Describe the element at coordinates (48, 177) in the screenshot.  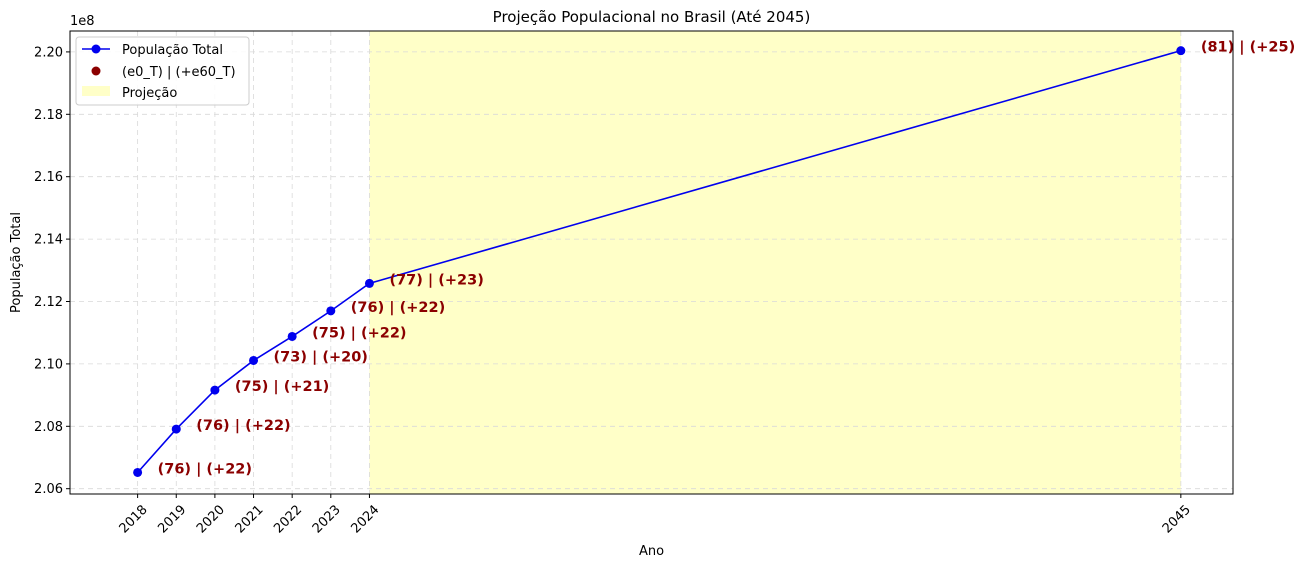
I see `y-tick-label: 2.16` at that location.